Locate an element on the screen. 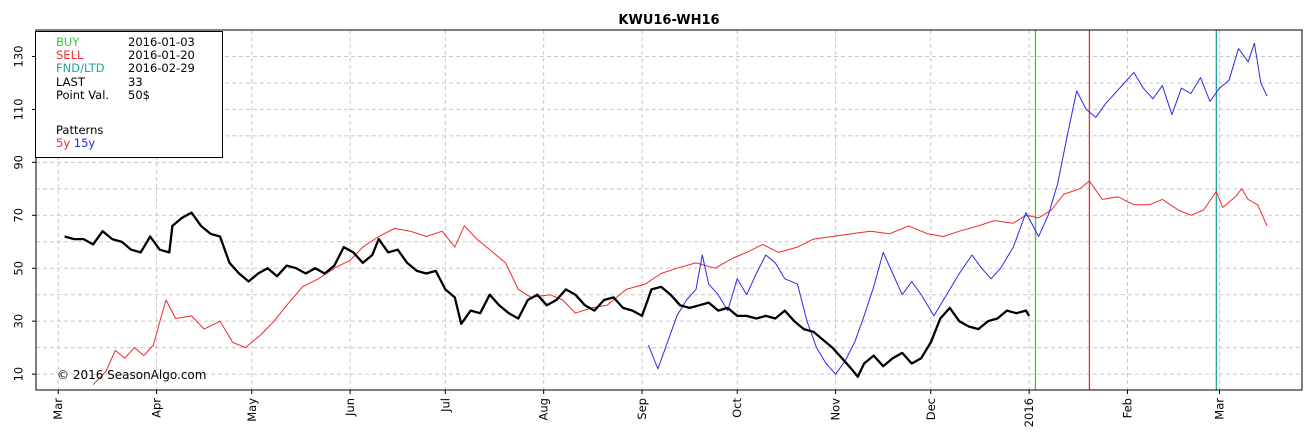 The image size is (1315, 446). x-tick-label: Sep is located at coordinates (642, 409).